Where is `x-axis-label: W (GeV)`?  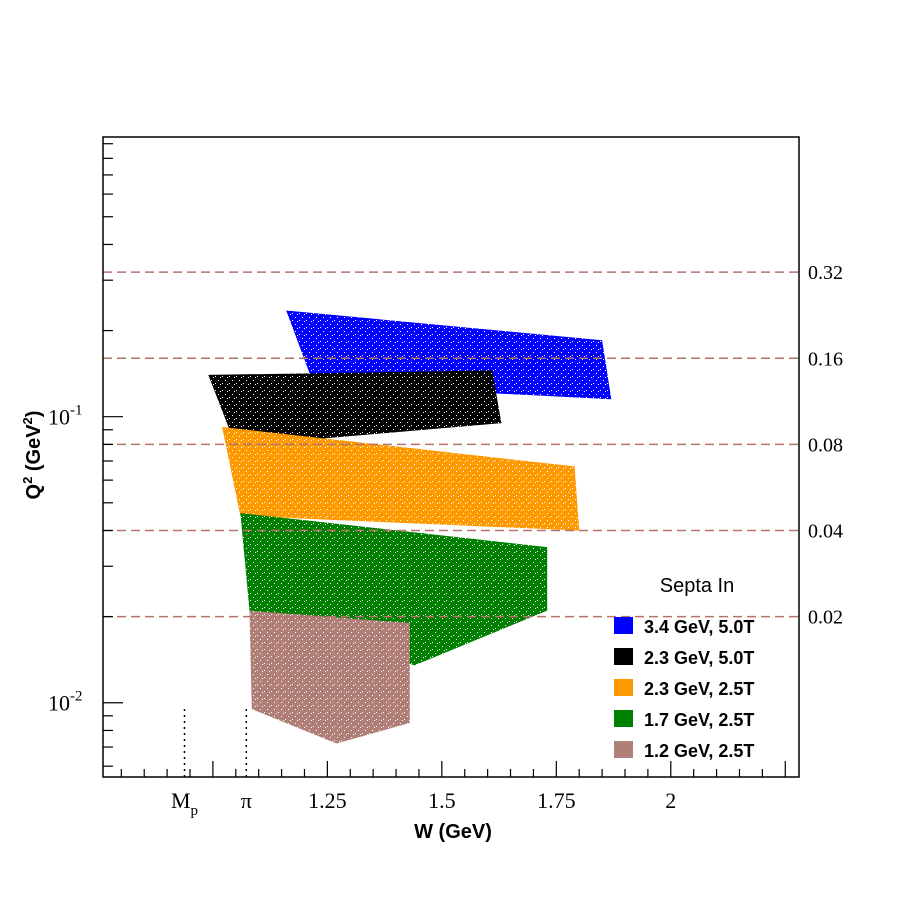
x-axis-label: W (GeV) is located at coordinates (453, 832).